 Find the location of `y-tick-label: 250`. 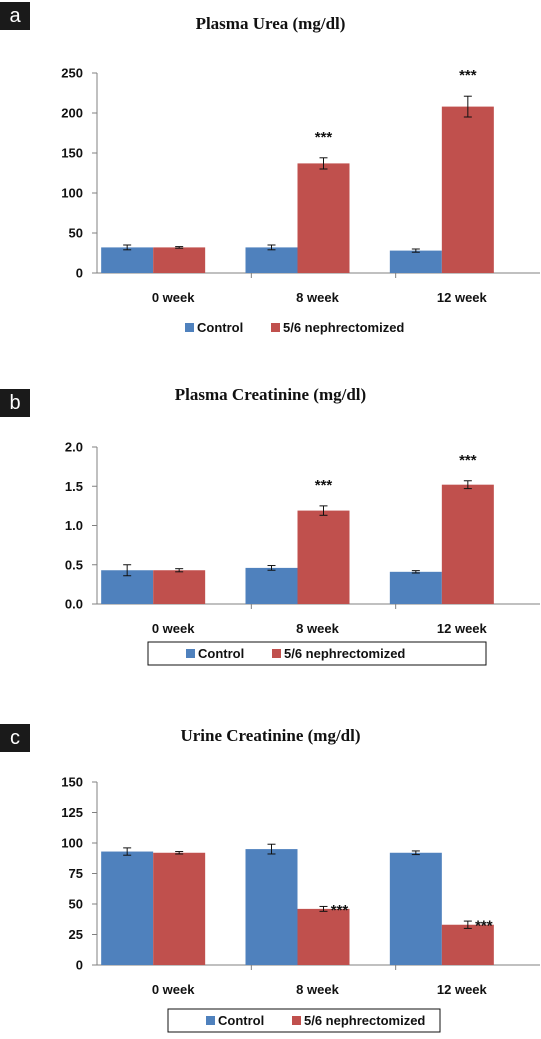

y-tick-label: 250 is located at coordinates (72, 73).